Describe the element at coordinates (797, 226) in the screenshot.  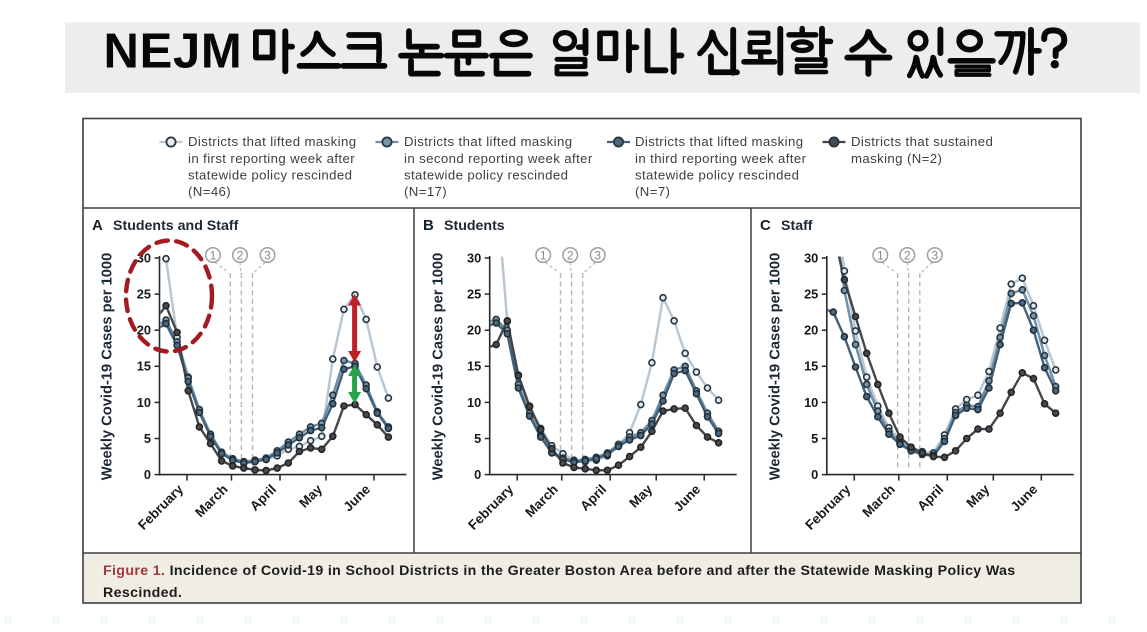
I see `svg-text: Staff` at that location.